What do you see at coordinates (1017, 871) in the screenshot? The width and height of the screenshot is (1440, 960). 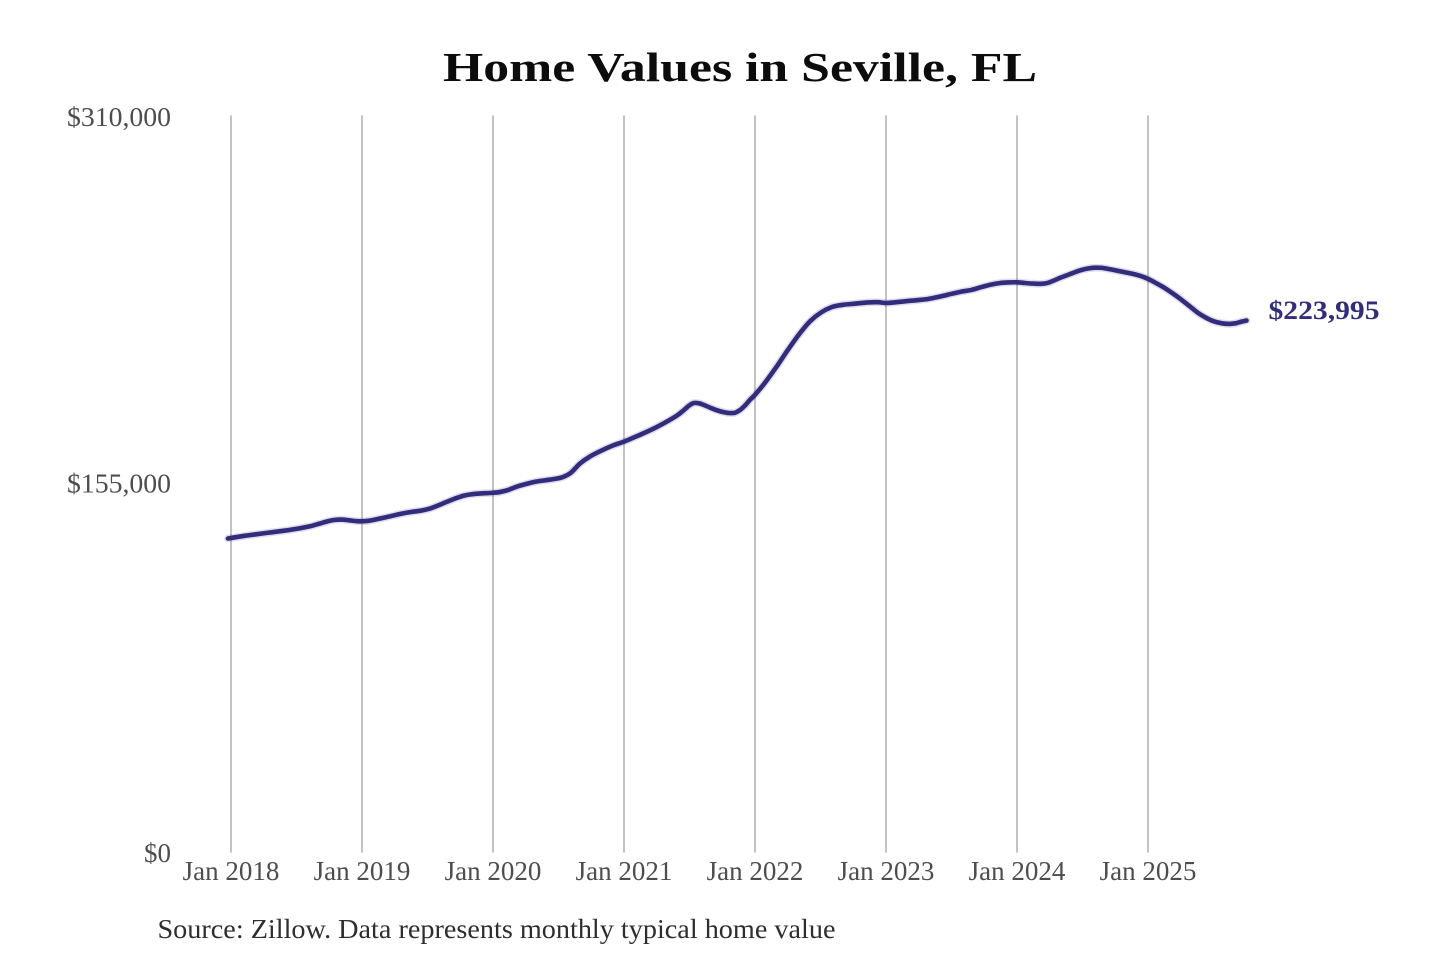 I see `svg-text: Jan 2024` at bounding box center [1017, 871].